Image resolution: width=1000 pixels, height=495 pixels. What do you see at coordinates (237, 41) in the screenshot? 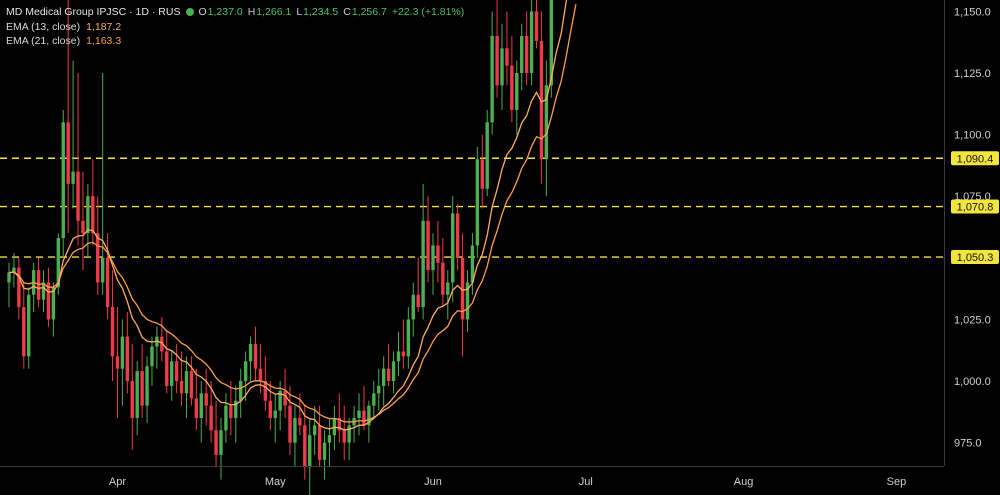
I see `legend-ema21-row: EMA (21, close) 1,163.3` at bounding box center [237, 41].